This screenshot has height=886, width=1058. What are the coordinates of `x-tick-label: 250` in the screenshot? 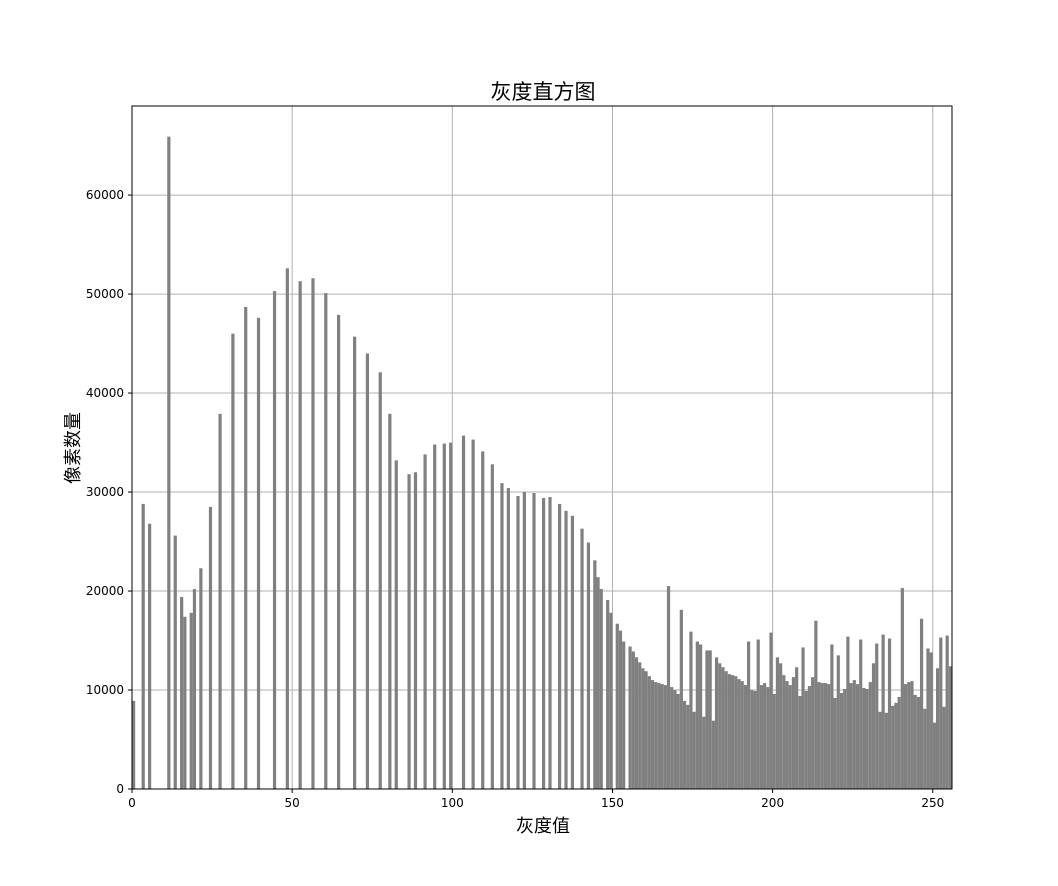 It's located at (932, 803).